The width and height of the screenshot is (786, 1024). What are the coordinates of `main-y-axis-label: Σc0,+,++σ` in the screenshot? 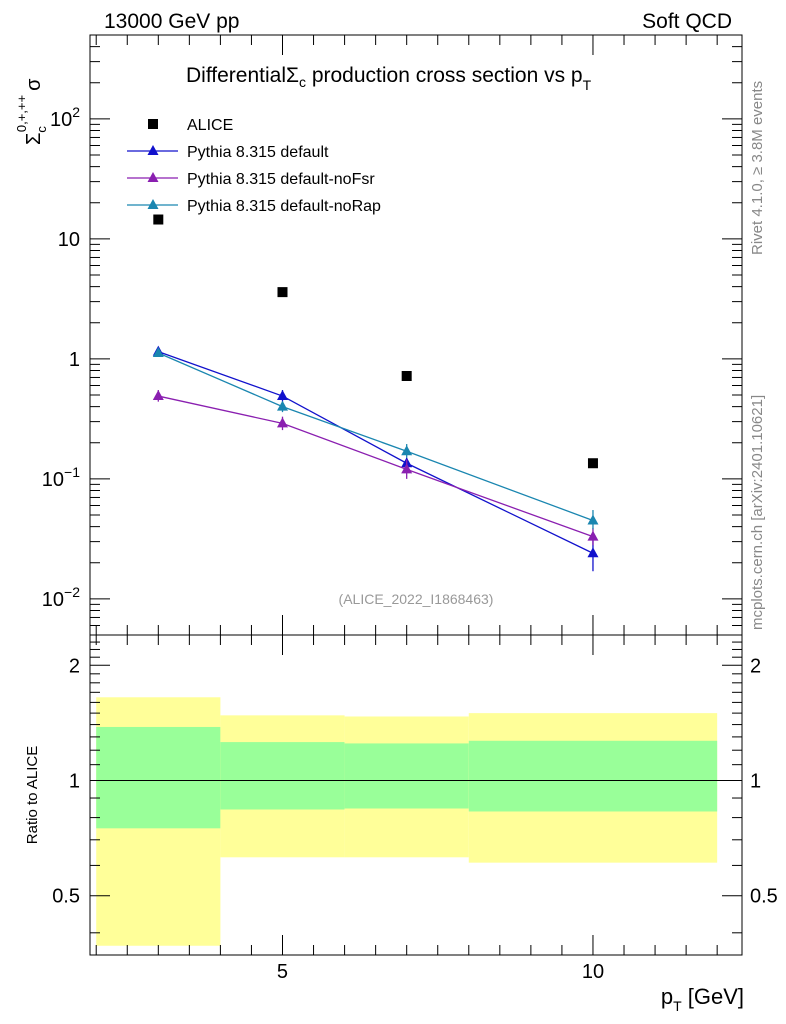 It's located at (31, 111).